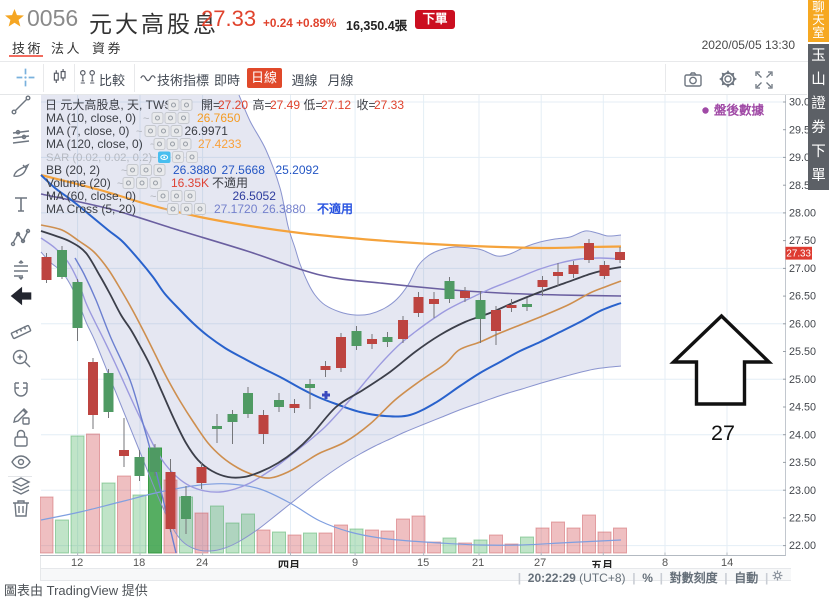 The image size is (829, 599). What do you see at coordinates (802, 269) in the screenshot?
I see `svg-text: 27.00` at bounding box center [802, 269].